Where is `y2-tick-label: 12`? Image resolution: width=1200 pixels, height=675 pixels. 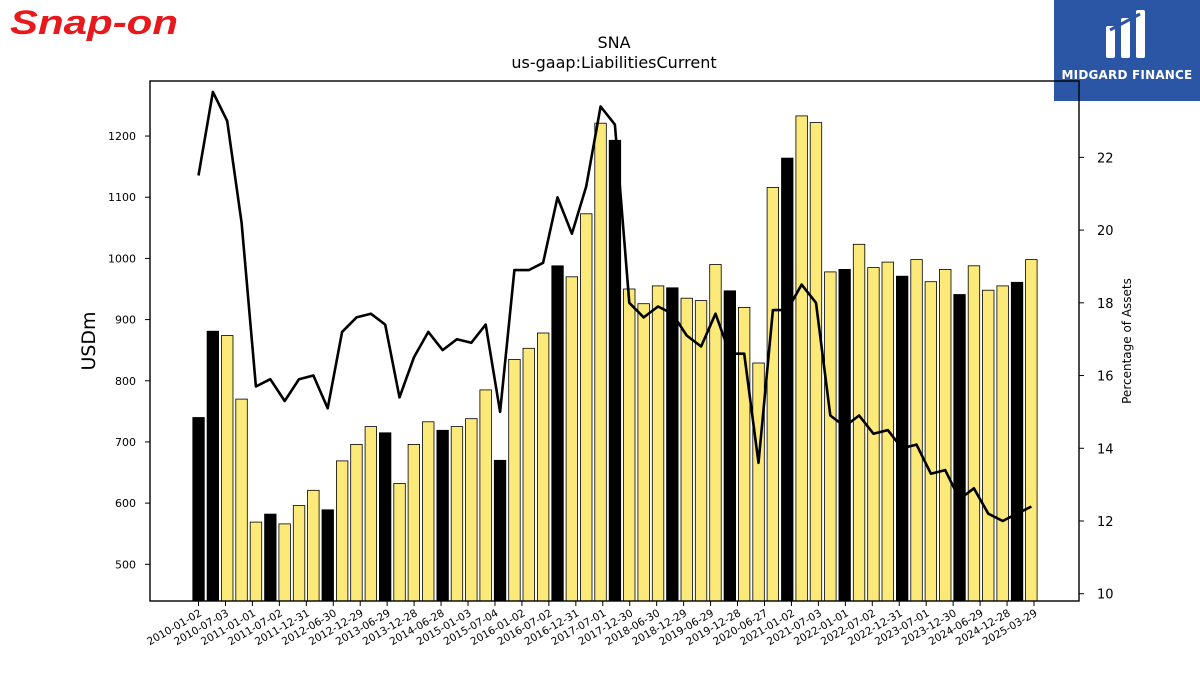 y2-tick-label: 12 is located at coordinates (1105, 522).